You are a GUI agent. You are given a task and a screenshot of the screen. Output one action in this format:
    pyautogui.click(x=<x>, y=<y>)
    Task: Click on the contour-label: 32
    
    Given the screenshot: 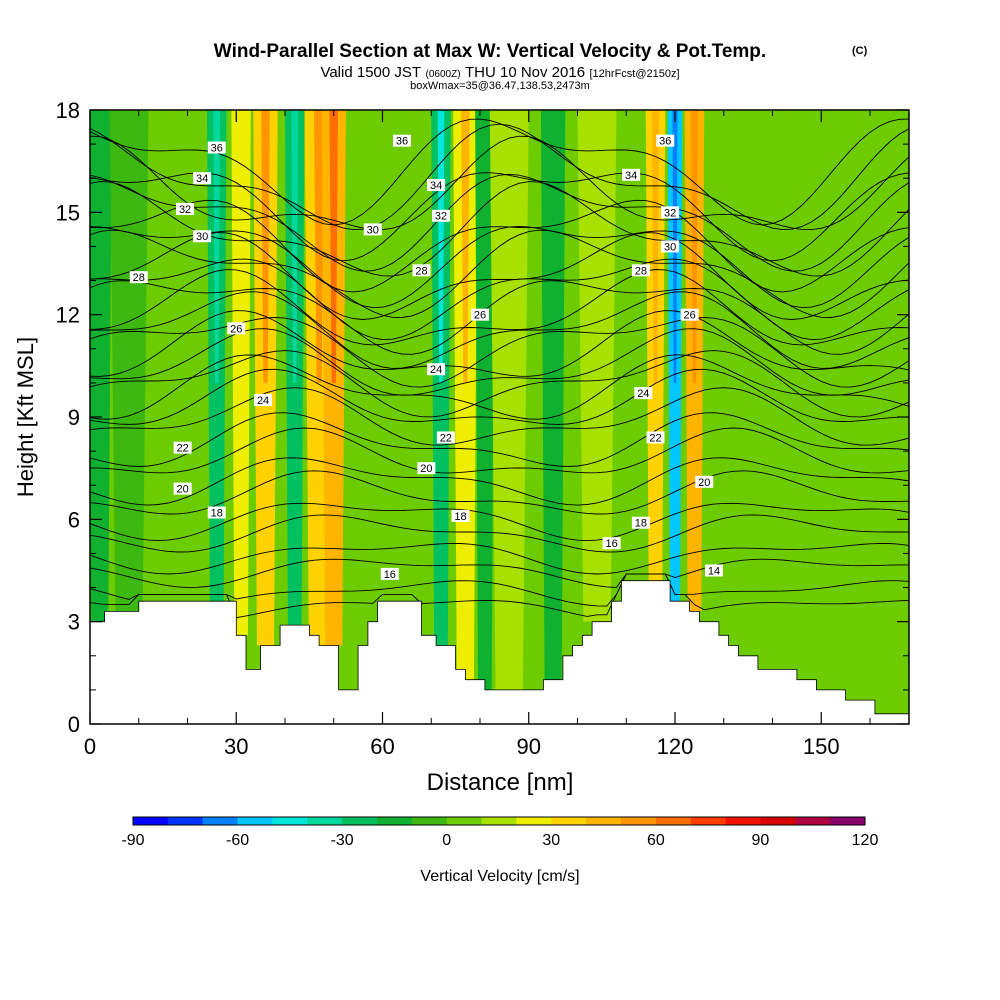 What is the action you would take?
    pyautogui.click(x=670, y=212)
    